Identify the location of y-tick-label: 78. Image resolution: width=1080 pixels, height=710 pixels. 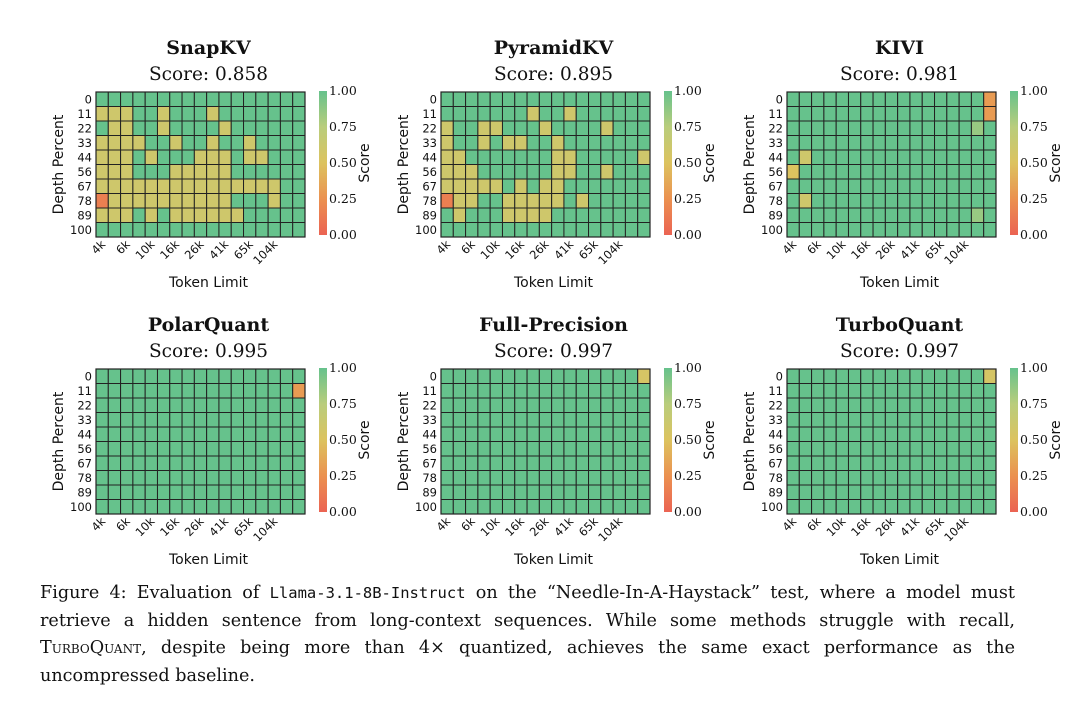
(429, 478).